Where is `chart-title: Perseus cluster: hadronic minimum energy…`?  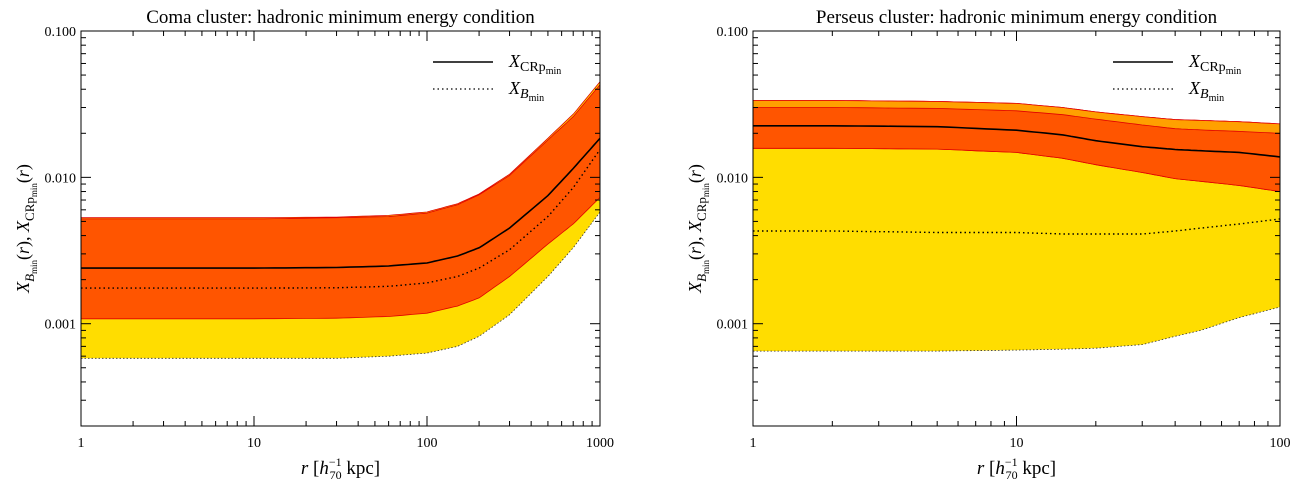
chart-title: Perseus cluster: hadronic minimum energy… is located at coordinates (1017, 17).